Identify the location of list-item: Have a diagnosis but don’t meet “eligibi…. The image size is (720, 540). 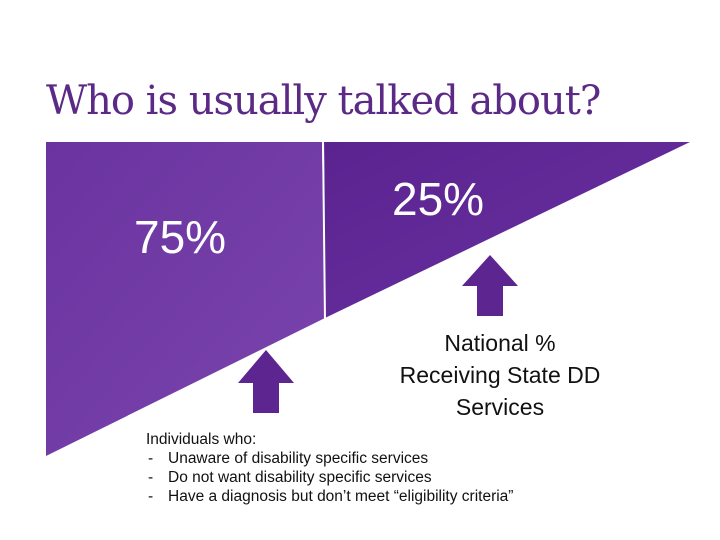
(346, 496).